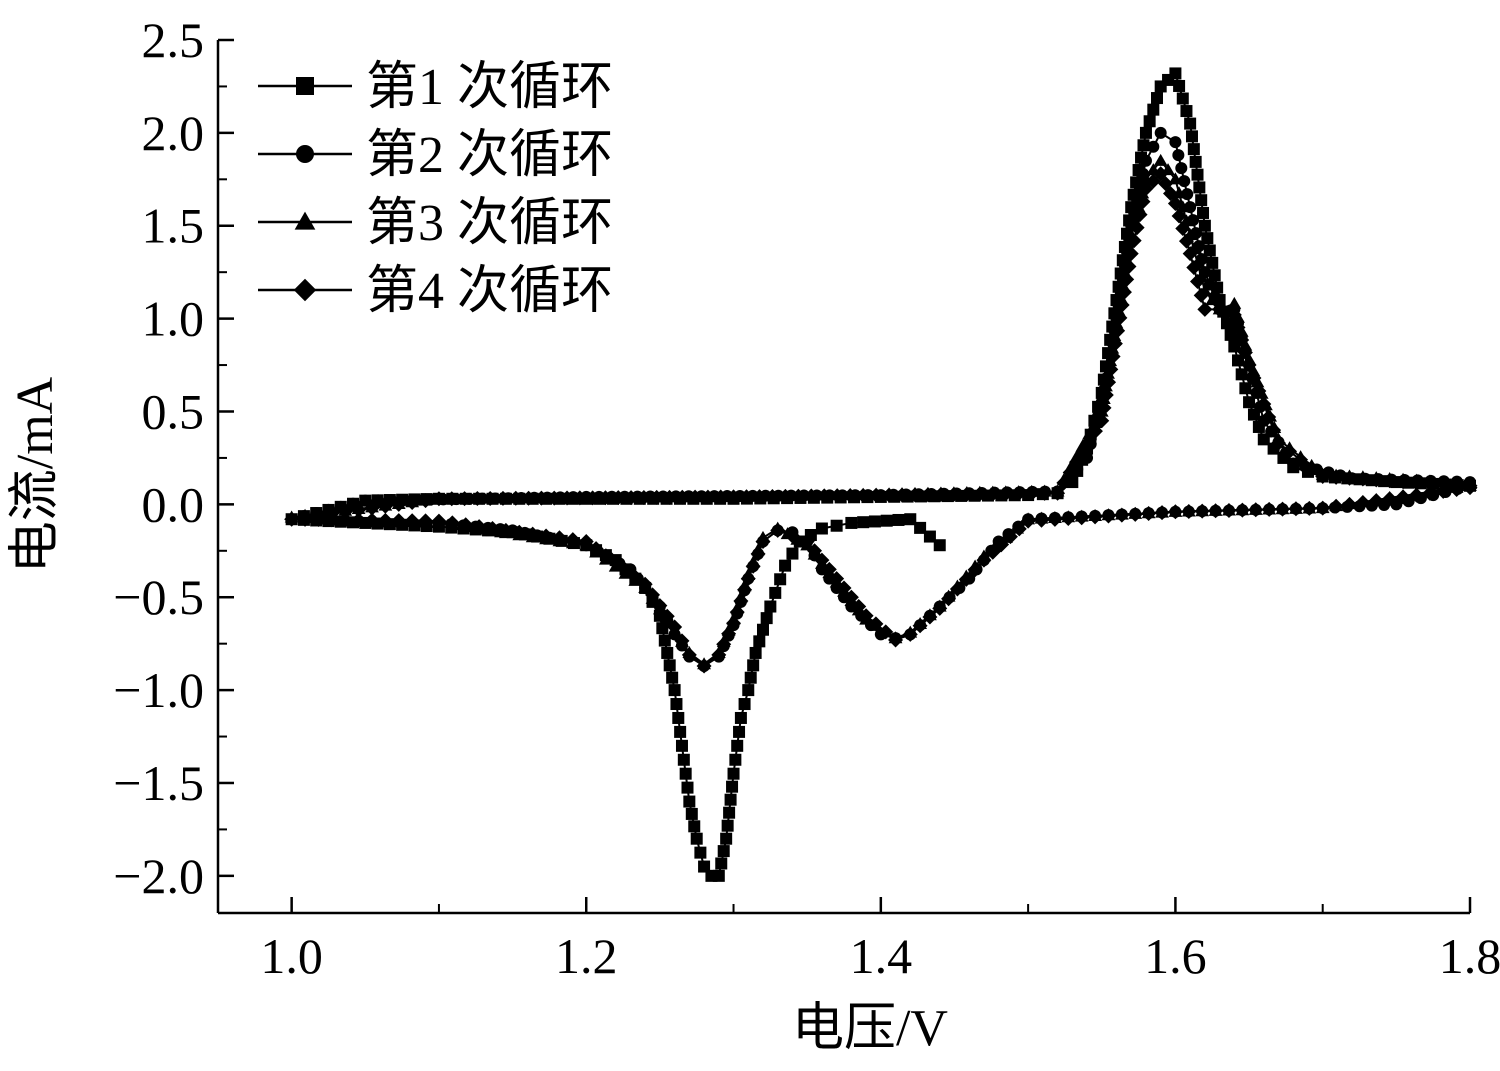  I want to click on legend-label: 第1 次循环, so click(489, 87).